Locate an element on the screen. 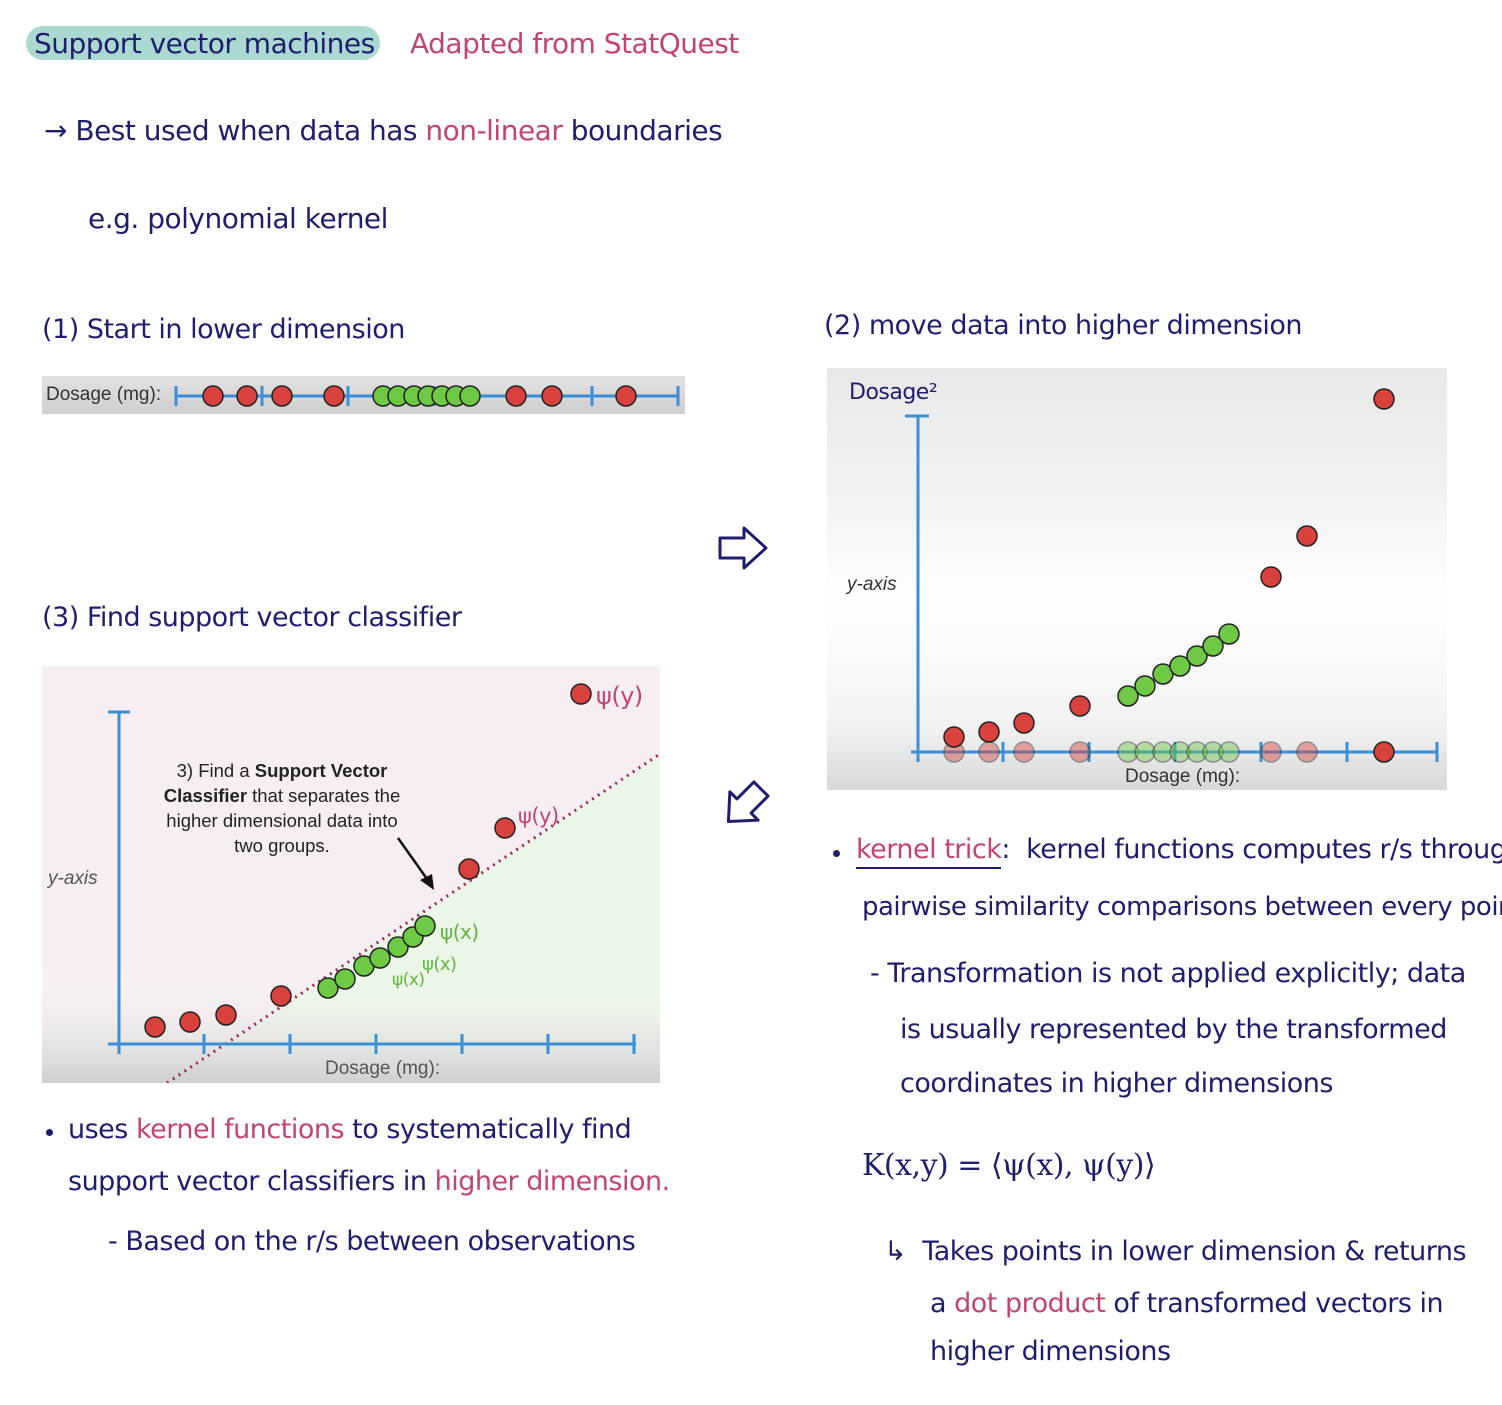  panel3-y-label: y-axis is located at coordinates (73, 878).